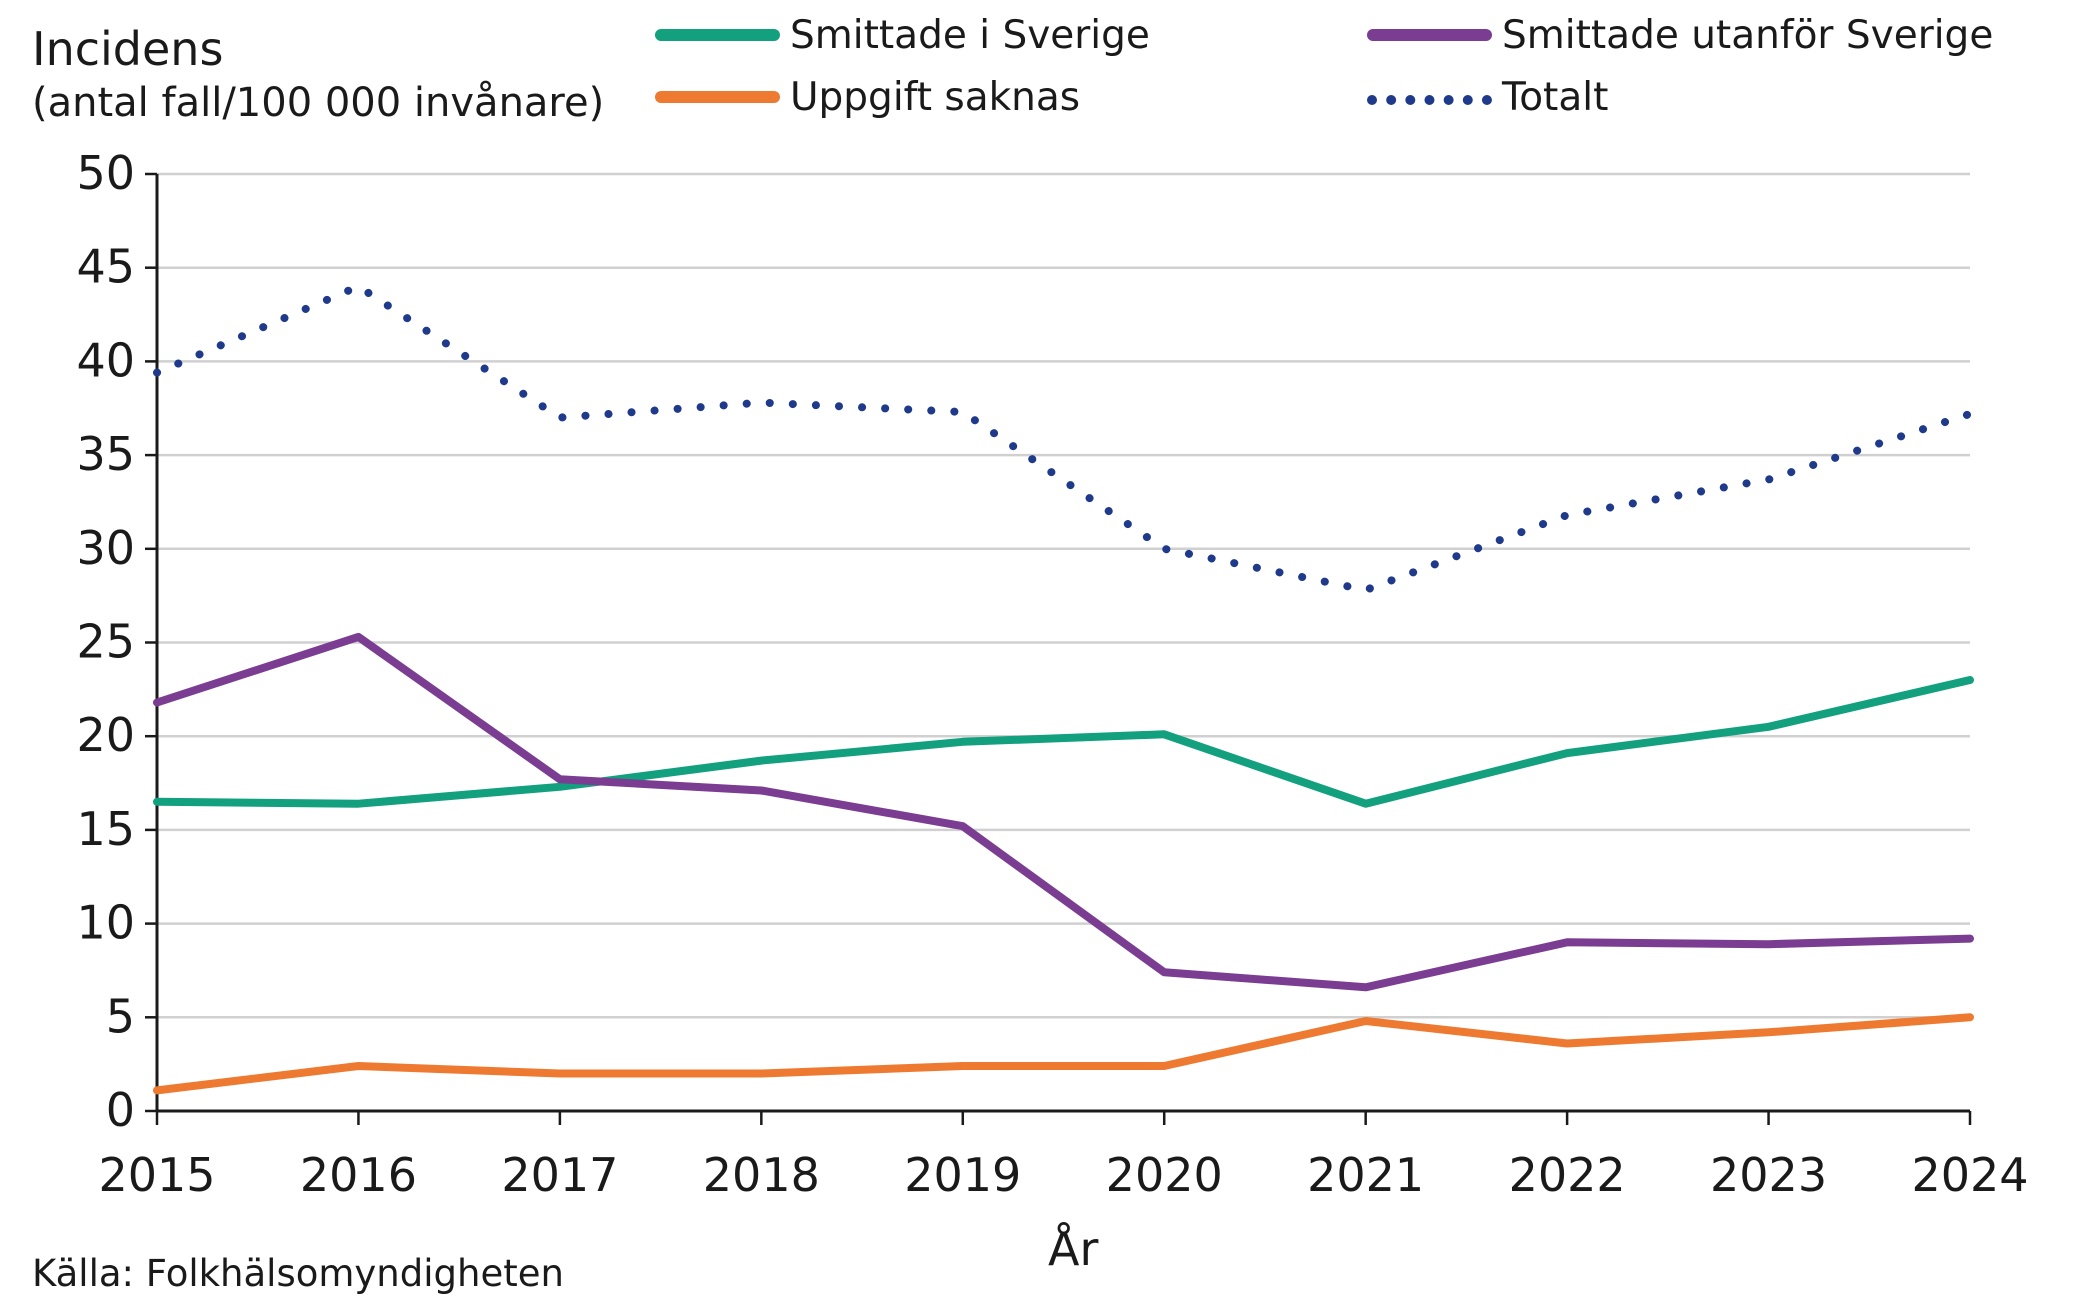  What do you see at coordinates (105, 454) in the screenshot?
I see `y-tick-label-35: 35` at bounding box center [105, 454].